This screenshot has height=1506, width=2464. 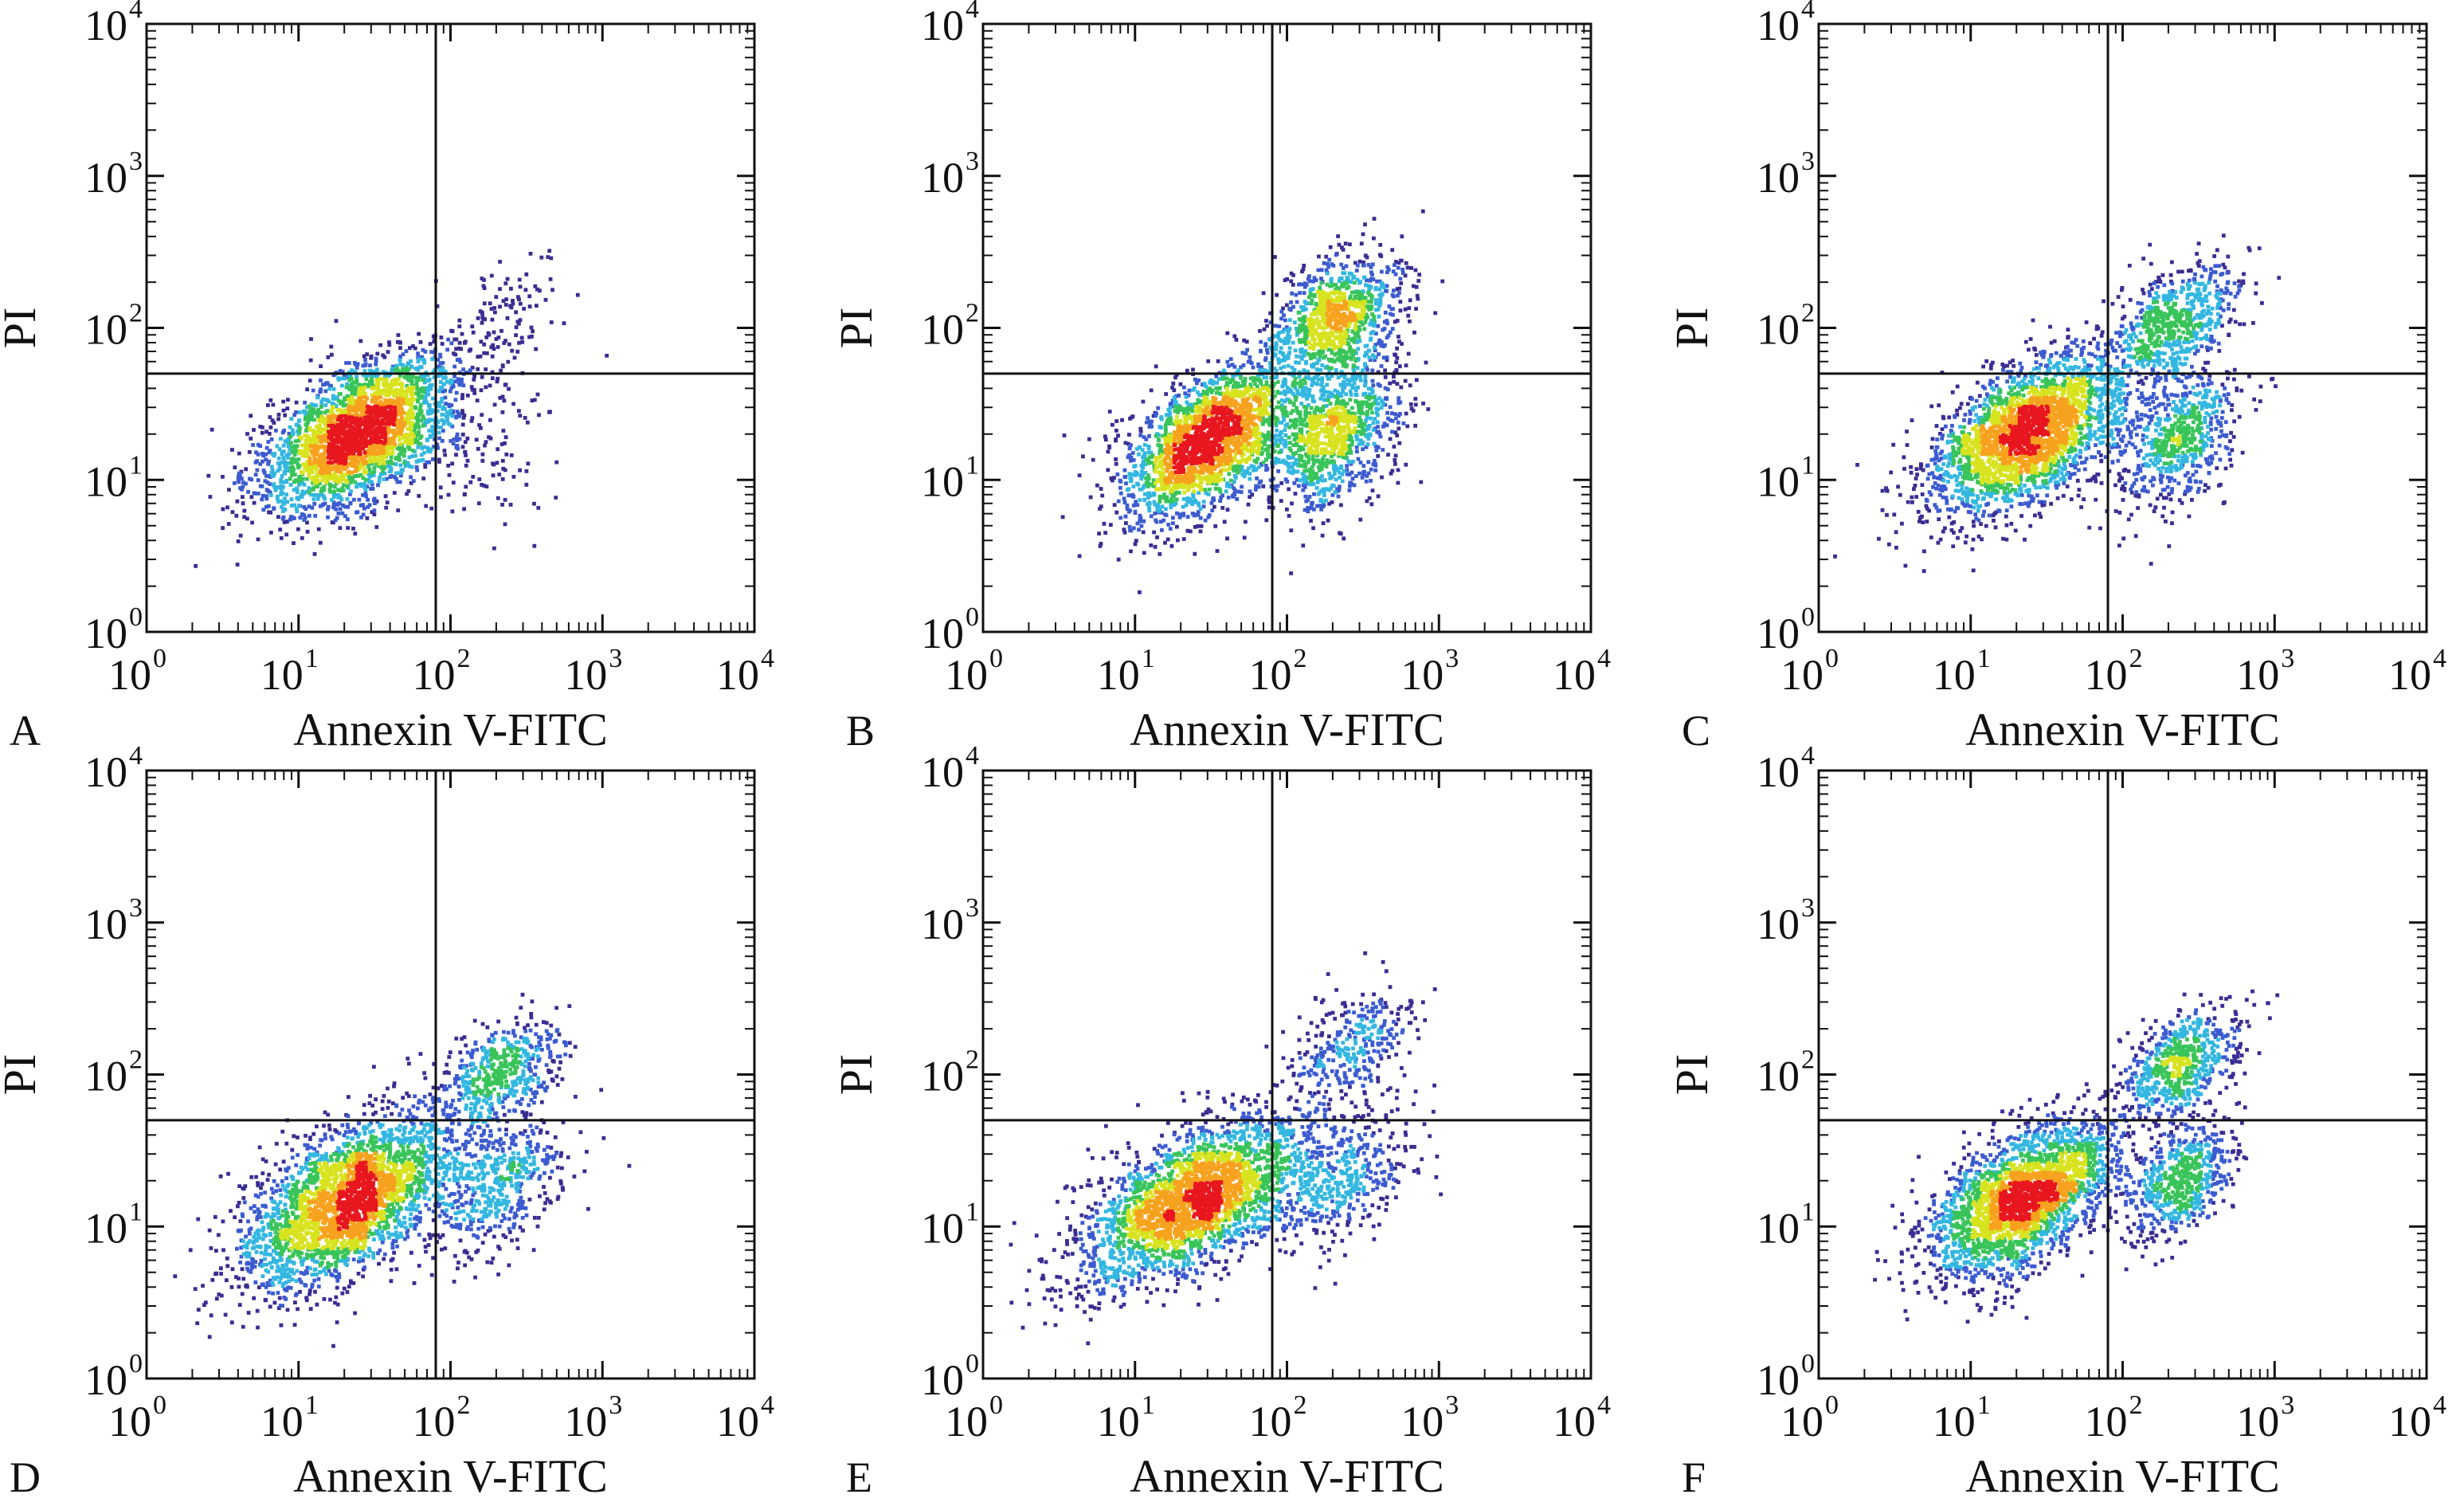 I want to click on x-tick-exponent: 3, so click(x=1452, y=658).